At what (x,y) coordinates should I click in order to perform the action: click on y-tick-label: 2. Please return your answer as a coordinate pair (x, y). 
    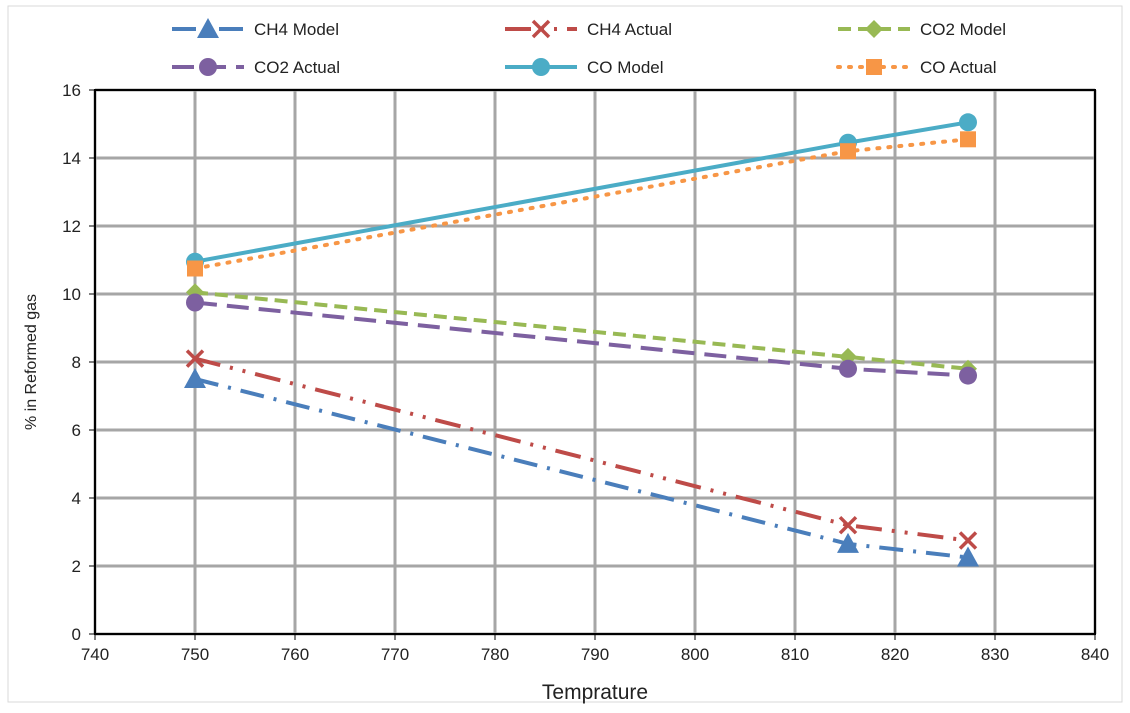
    Looking at the image, I should click on (76, 566).